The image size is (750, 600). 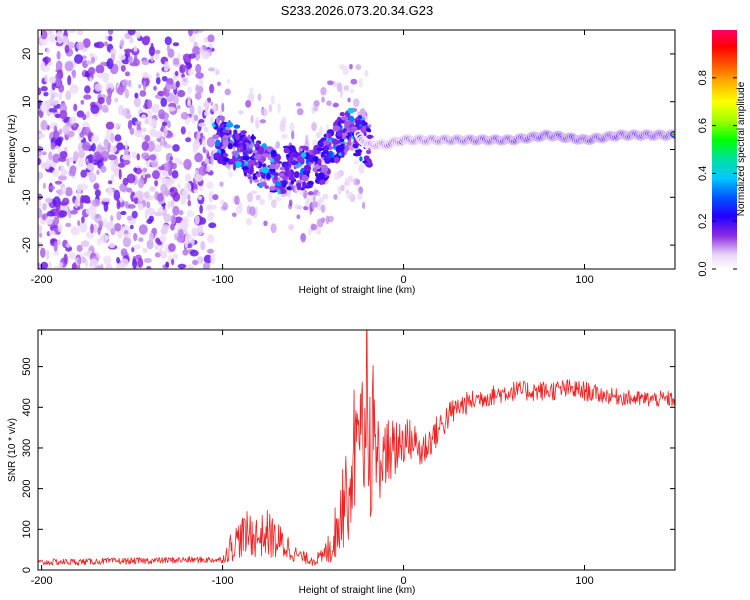 I want to click on snr-y-tick-label: 200, so click(x=27, y=488).